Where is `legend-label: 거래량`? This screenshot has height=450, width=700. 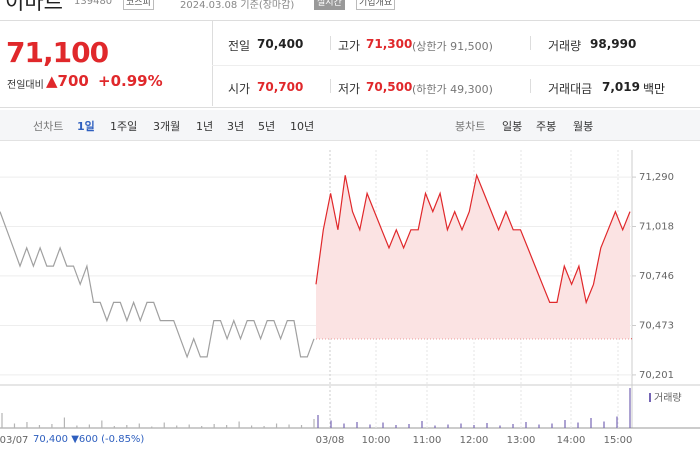
legend-label: 거래량 is located at coordinates (668, 398).